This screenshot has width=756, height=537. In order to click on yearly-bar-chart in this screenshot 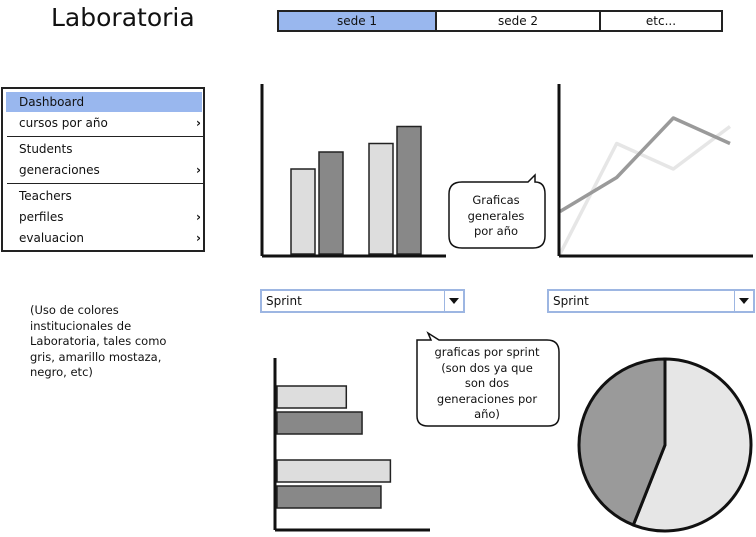, I will do `click(353, 171)`.